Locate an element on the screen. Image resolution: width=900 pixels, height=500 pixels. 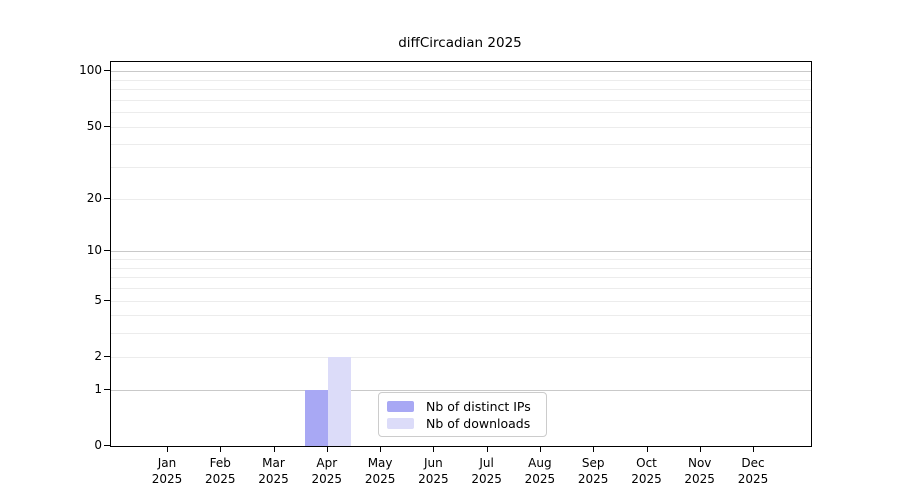
x-tick-label-oct: Oct 2025 is located at coordinates (647, 471).